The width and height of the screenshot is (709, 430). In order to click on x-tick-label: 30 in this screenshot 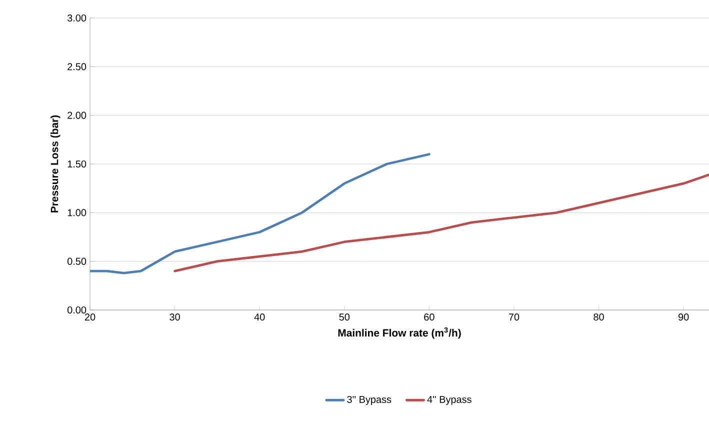, I will do `click(175, 317)`.